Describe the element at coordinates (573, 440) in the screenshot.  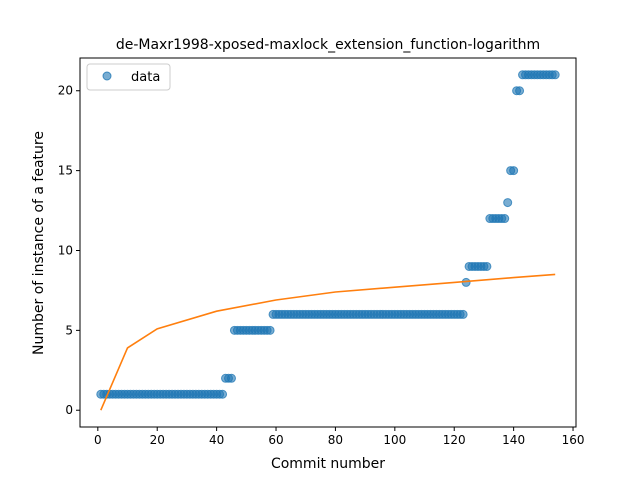
I see `x-tick-label: 160` at that location.